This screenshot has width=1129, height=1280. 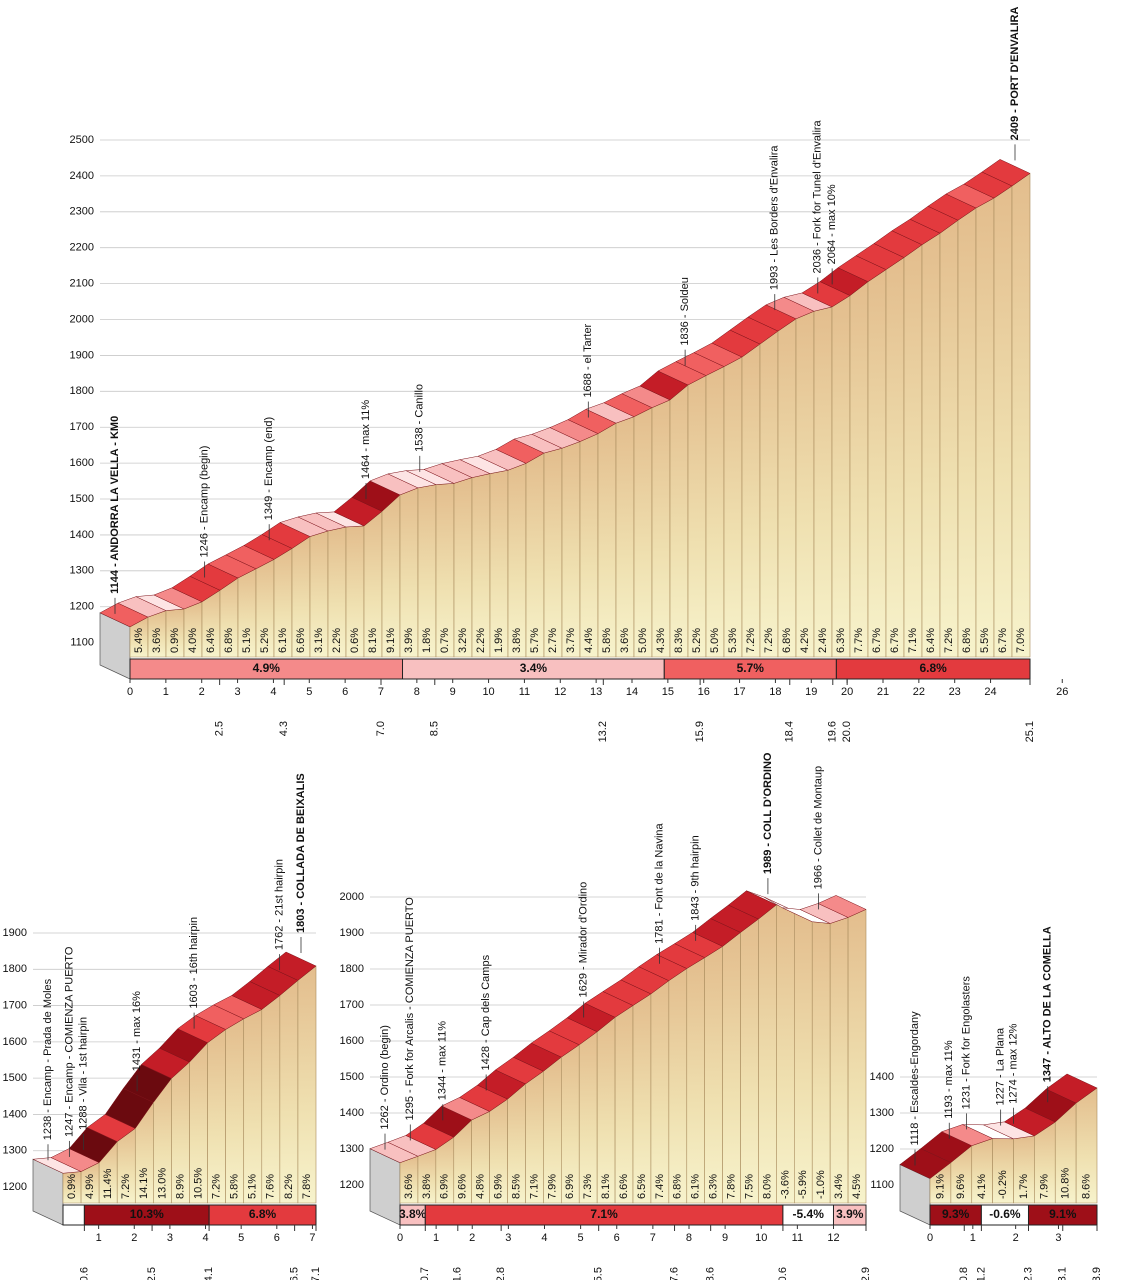 I want to click on x-minor-tick-label: 0.8, so click(x=964, y=1273).